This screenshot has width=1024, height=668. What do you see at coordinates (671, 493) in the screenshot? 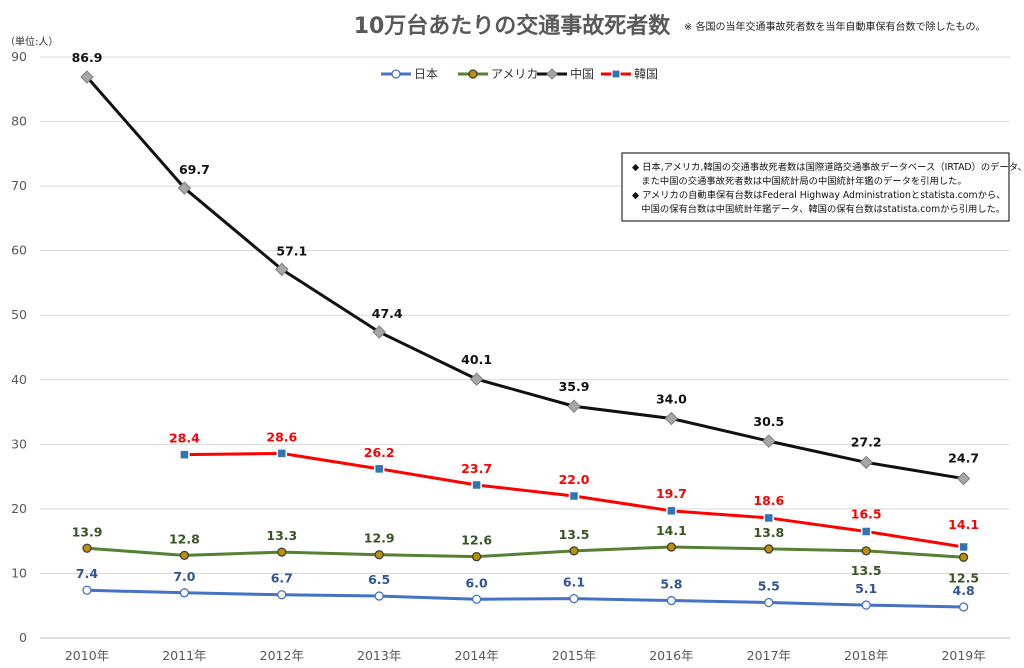
I see `data-label: 19.7` at bounding box center [671, 493].